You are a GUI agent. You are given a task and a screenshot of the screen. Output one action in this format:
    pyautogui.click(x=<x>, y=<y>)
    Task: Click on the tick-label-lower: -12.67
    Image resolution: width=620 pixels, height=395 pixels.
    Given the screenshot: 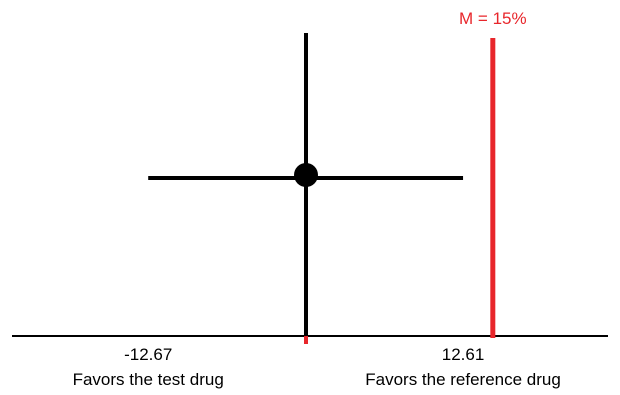 What is the action you would take?
    pyautogui.click(x=148, y=354)
    